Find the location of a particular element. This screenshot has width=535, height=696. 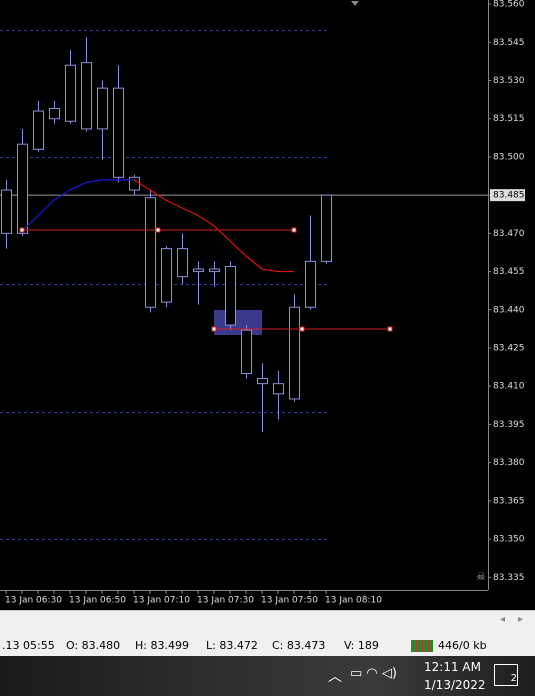

y-tick-label: 83.425 is located at coordinates (509, 348).